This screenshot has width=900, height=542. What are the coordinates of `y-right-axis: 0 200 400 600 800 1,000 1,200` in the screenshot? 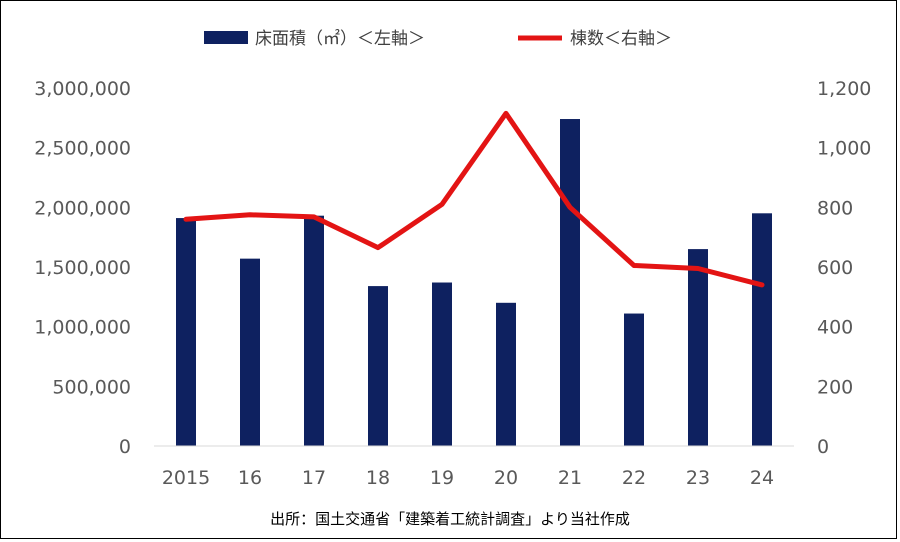 It's located at (844, 268).